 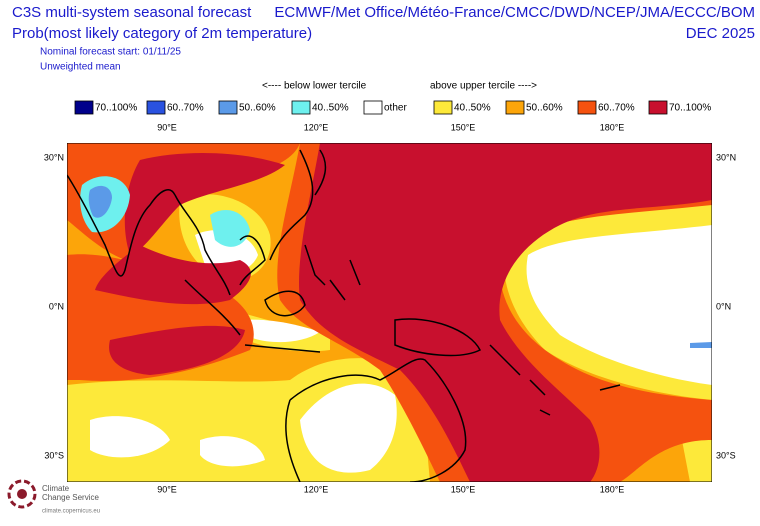 I want to click on title: C3S multi-system seasonal forecast, so click(x=132, y=12).